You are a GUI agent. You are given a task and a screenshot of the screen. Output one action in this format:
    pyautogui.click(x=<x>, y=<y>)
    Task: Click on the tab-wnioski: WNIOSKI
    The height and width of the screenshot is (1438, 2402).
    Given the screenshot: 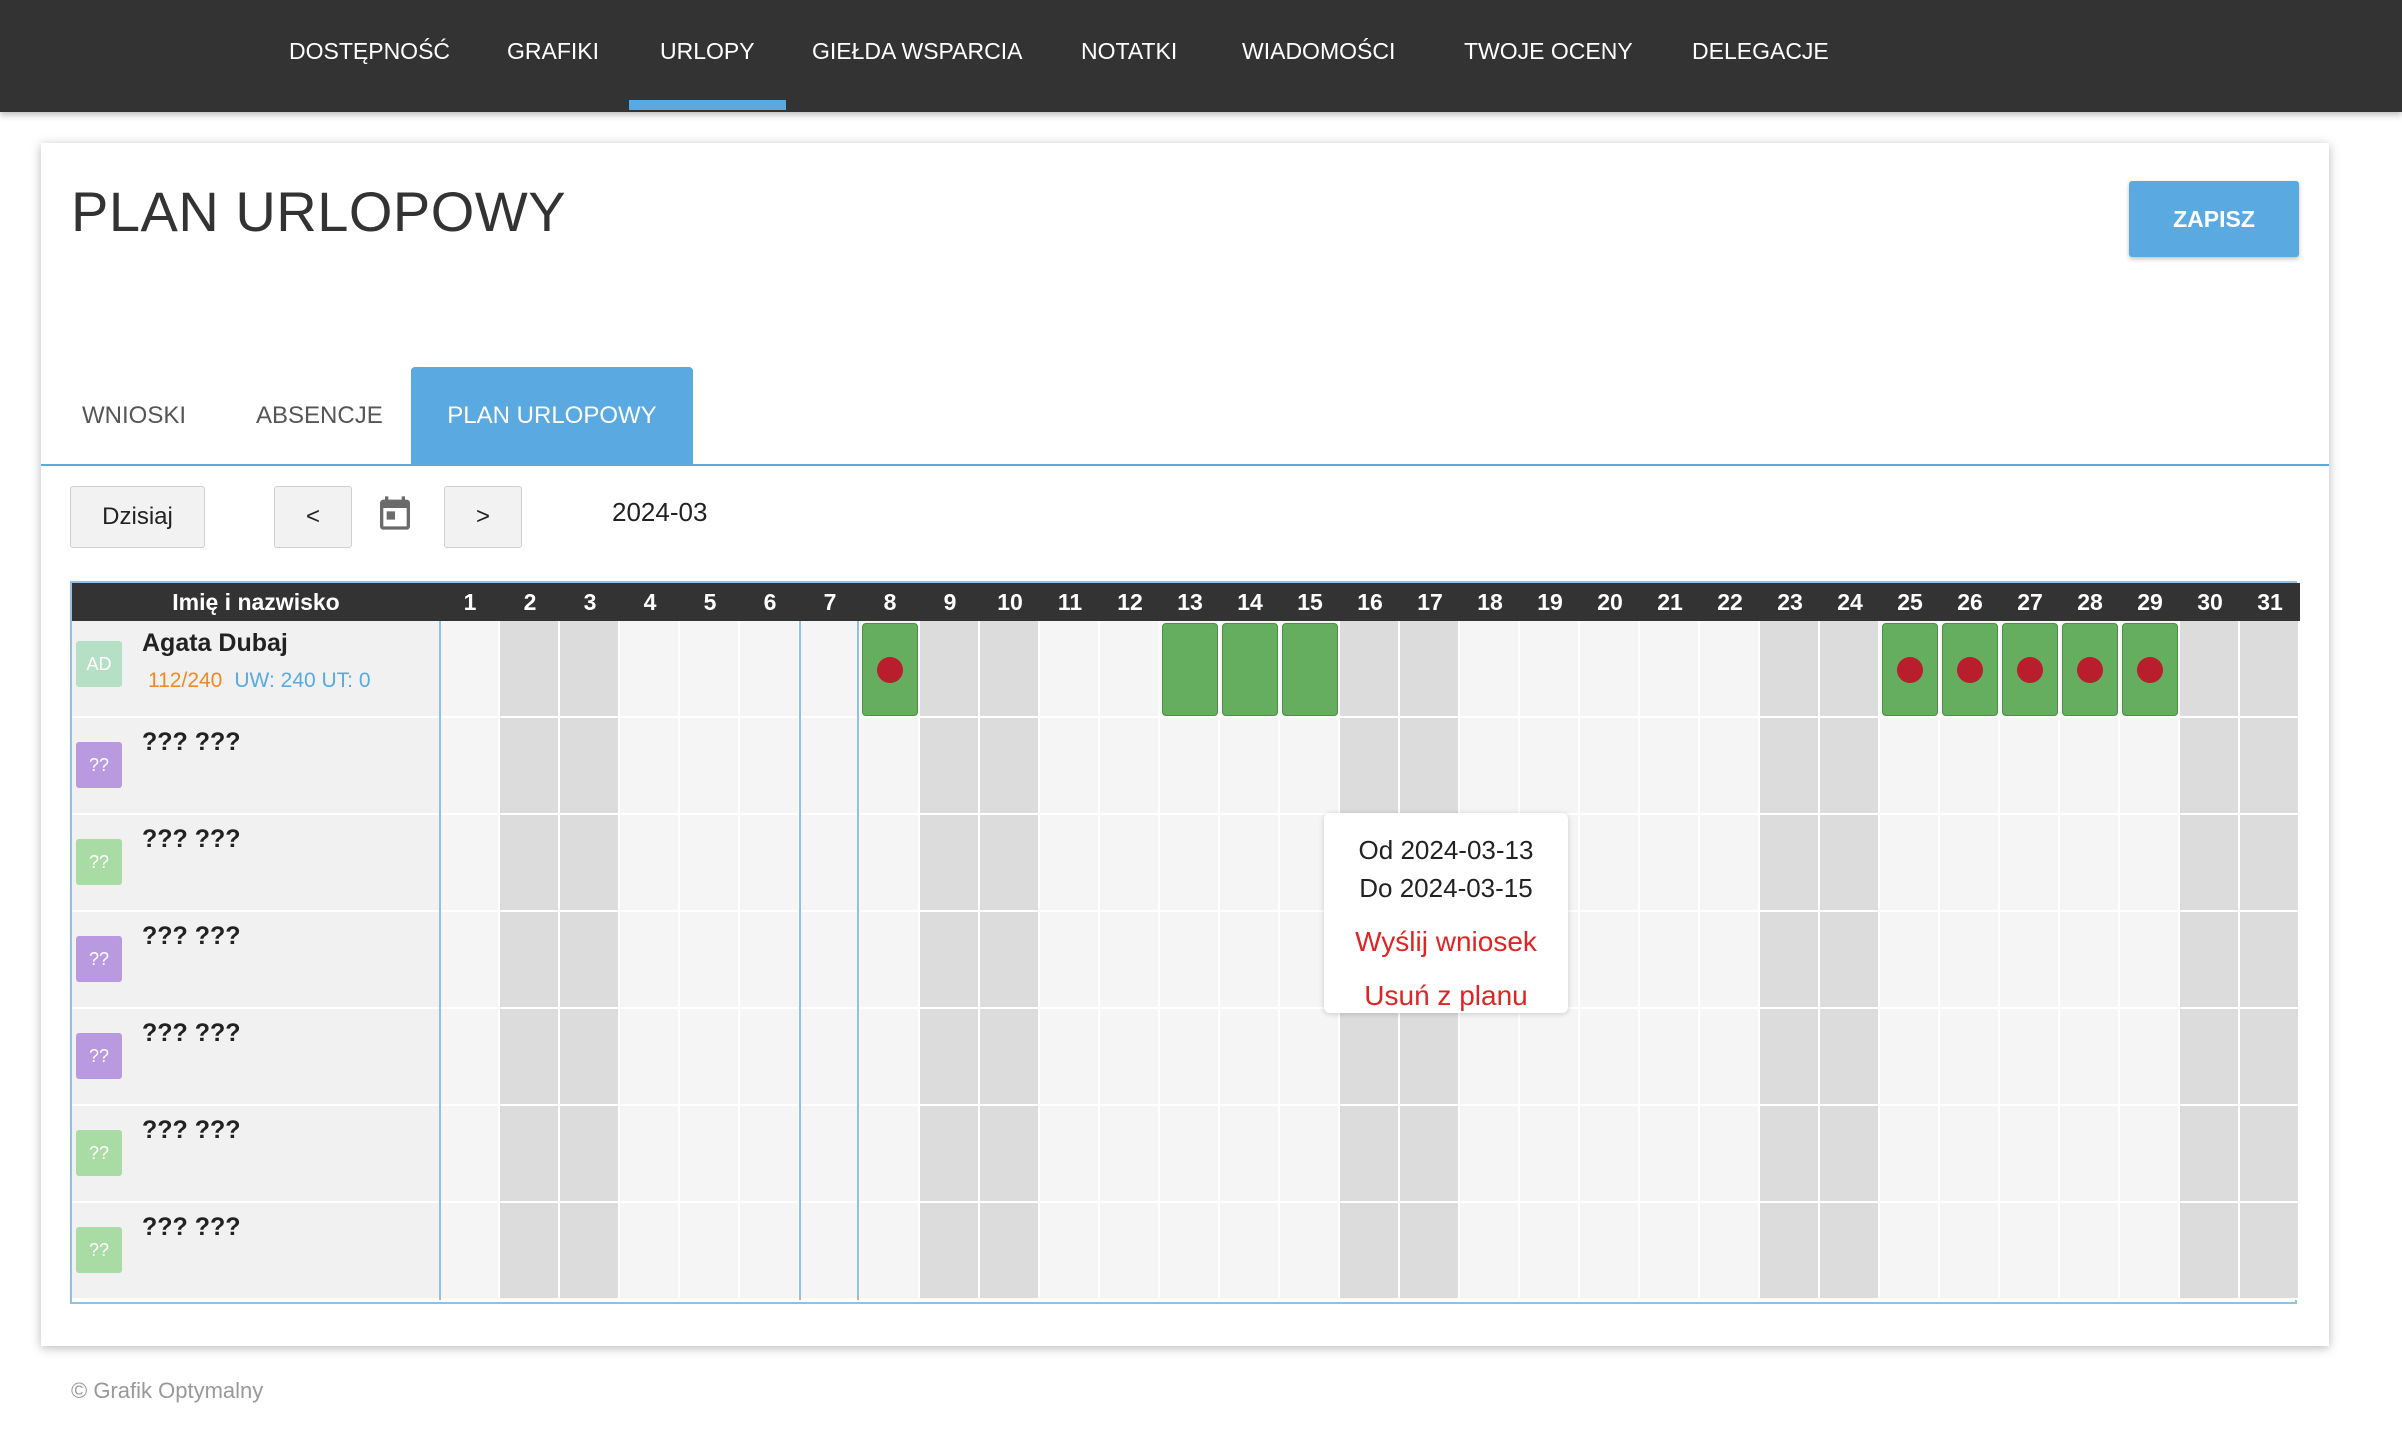 What is the action you would take?
    pyautogui.click(x=134, y=415)
    